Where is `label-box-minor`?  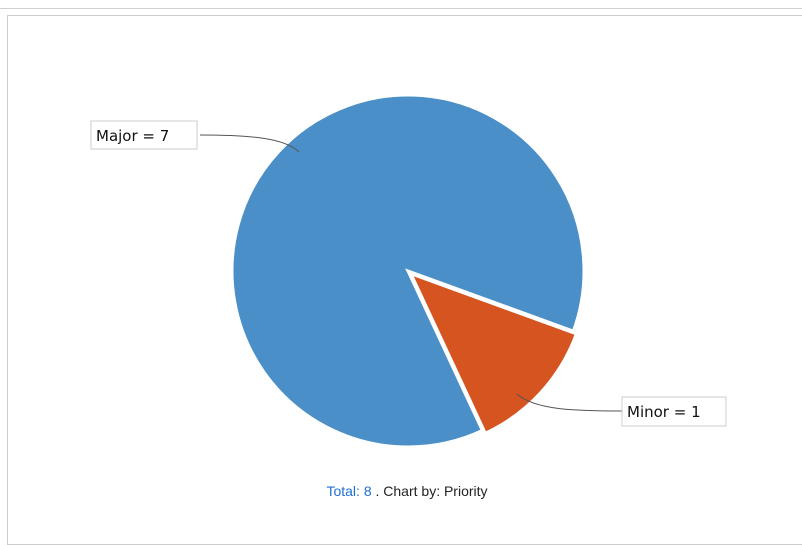
label-box-minor is located at coordinates (674, 411).